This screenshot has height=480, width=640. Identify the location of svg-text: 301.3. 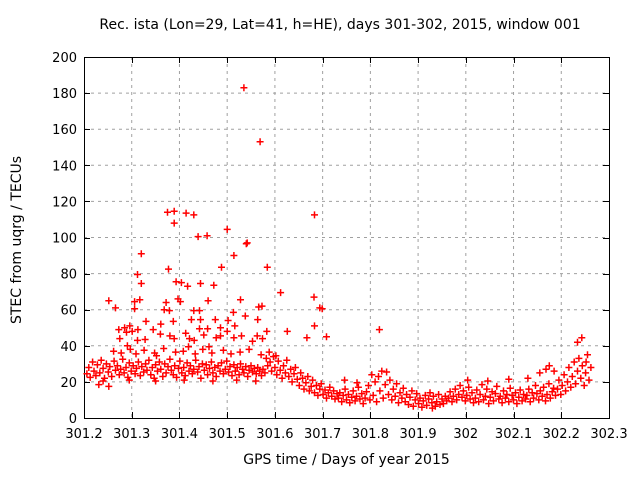
(131, 434).